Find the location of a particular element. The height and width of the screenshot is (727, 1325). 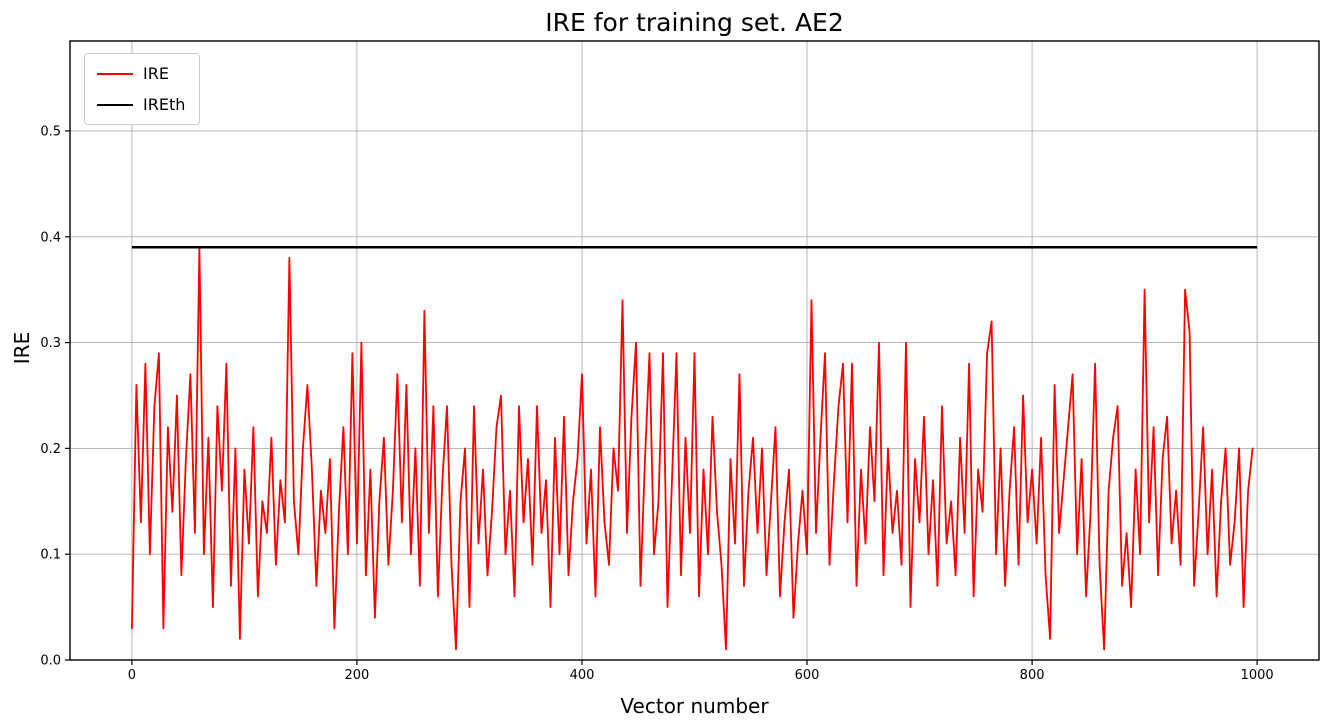

x-tick-label: 1000 is located at coordinates (1257, 675).